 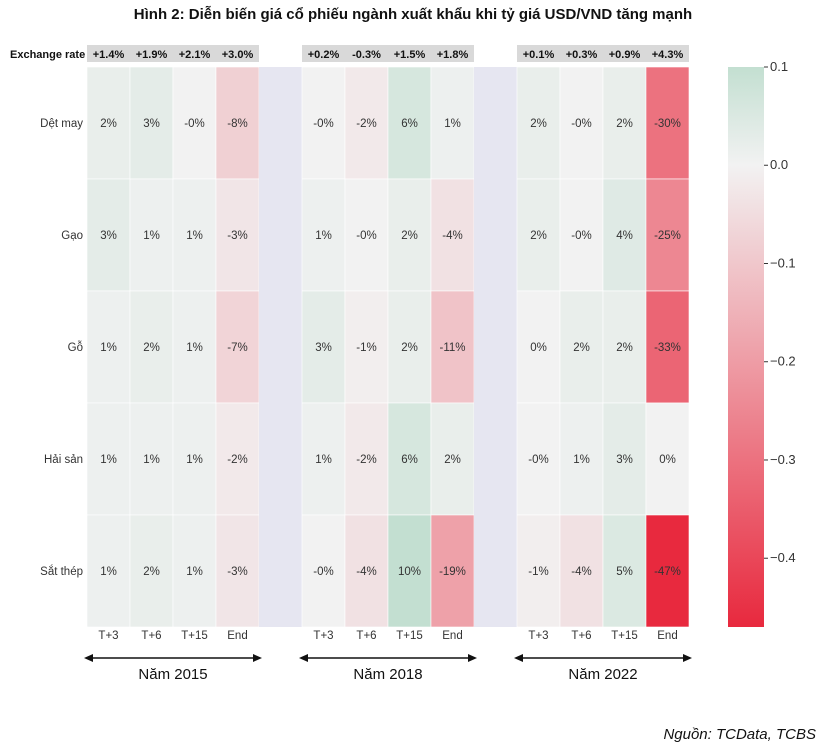 What do you see at coordinates (410, 55) in the screenshot?
I see `exchange-rate-value: +1.5%` at bounding box center [410, 55].